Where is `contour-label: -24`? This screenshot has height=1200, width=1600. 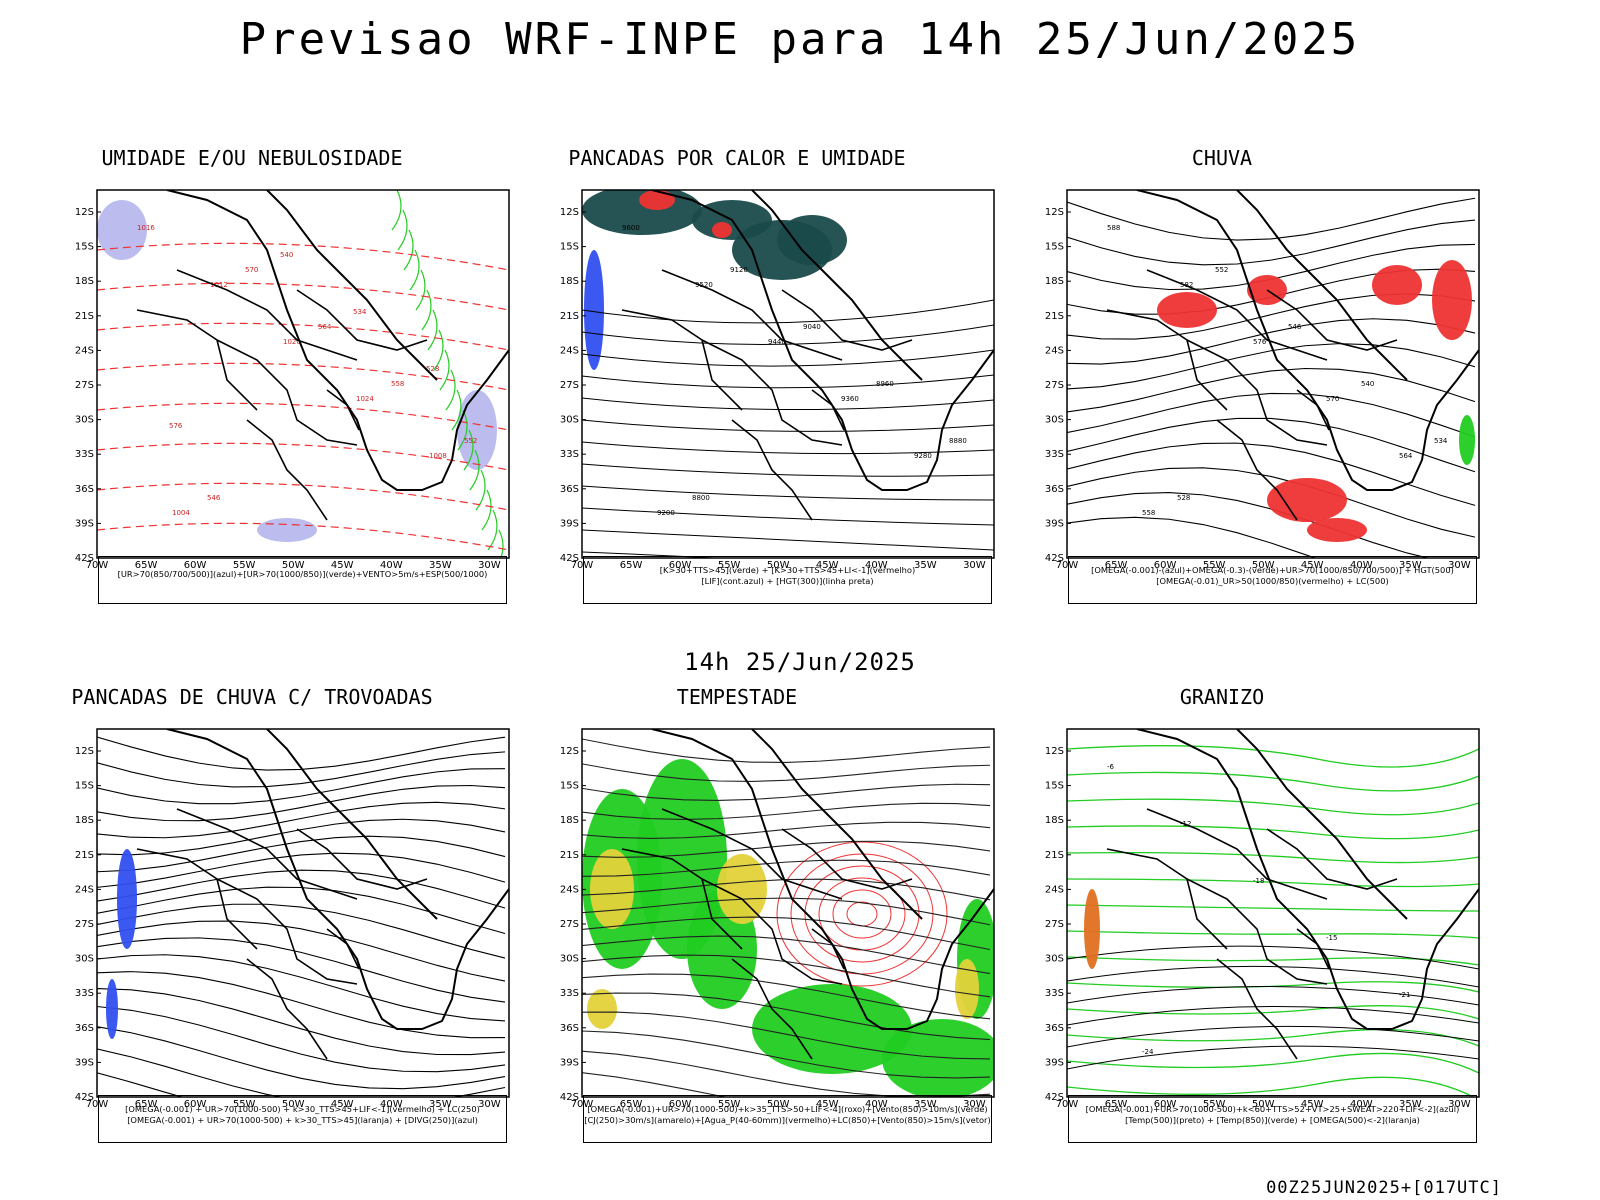
contour-label: -24 is located at coordinates (1148, 1052).